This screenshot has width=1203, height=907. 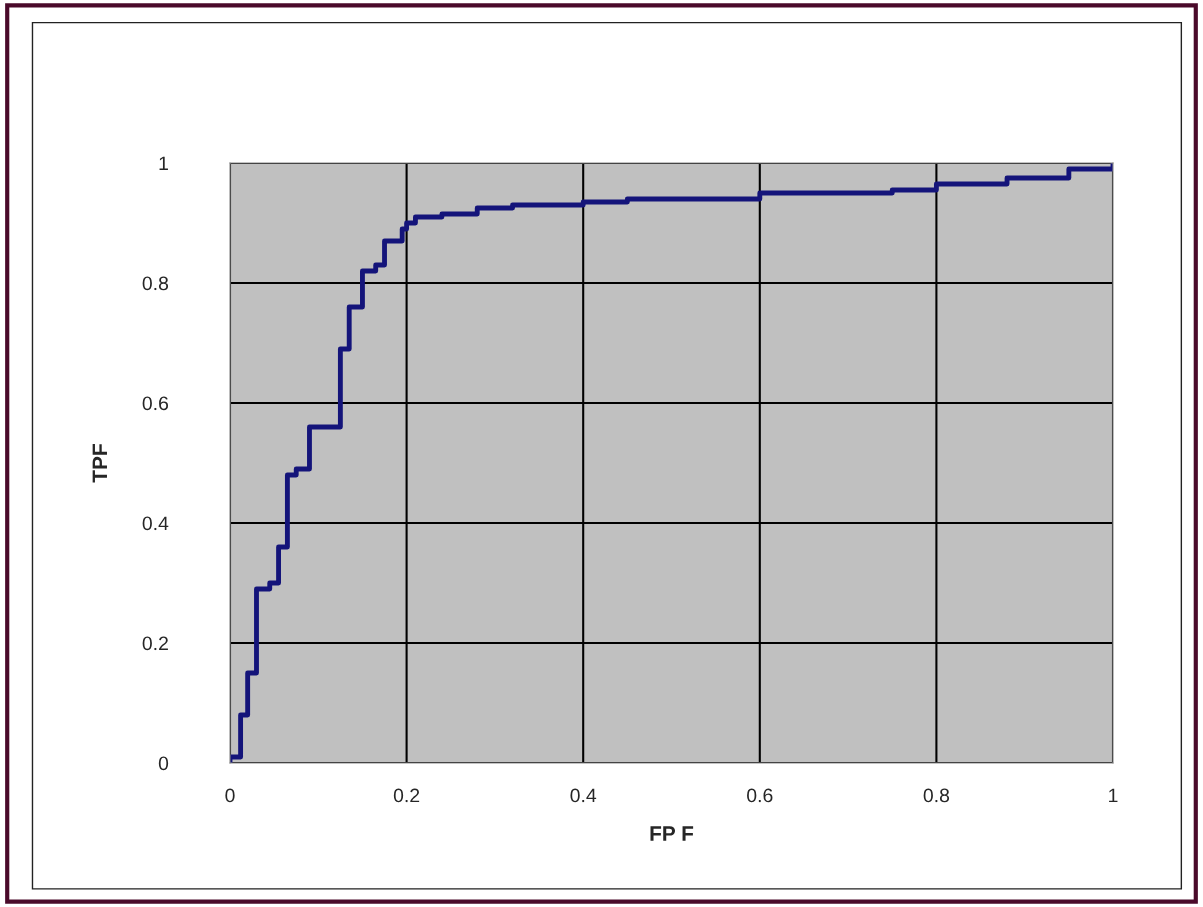 What do you see at coordinates (760, 795) in the screenshot?
I see `x-tick-label: 0.6` at bounding box center [760, 795].